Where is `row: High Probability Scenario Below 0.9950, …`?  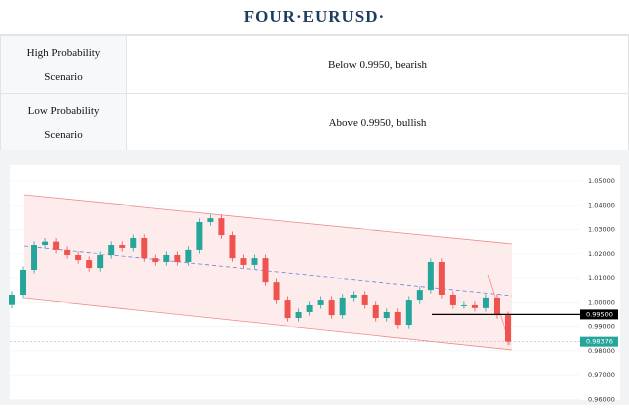
row: High Probability Scenario Below 0.9950, … is located at coordinates (314, 64).